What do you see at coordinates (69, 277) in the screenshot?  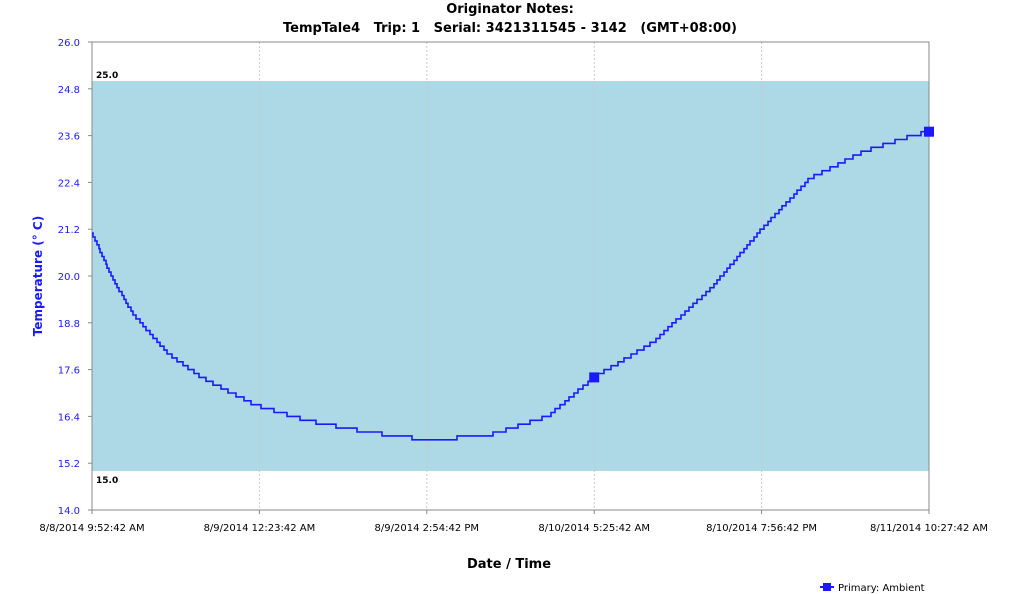 I see `y-tick-label: 20.0` at bounding box center [69, 277].